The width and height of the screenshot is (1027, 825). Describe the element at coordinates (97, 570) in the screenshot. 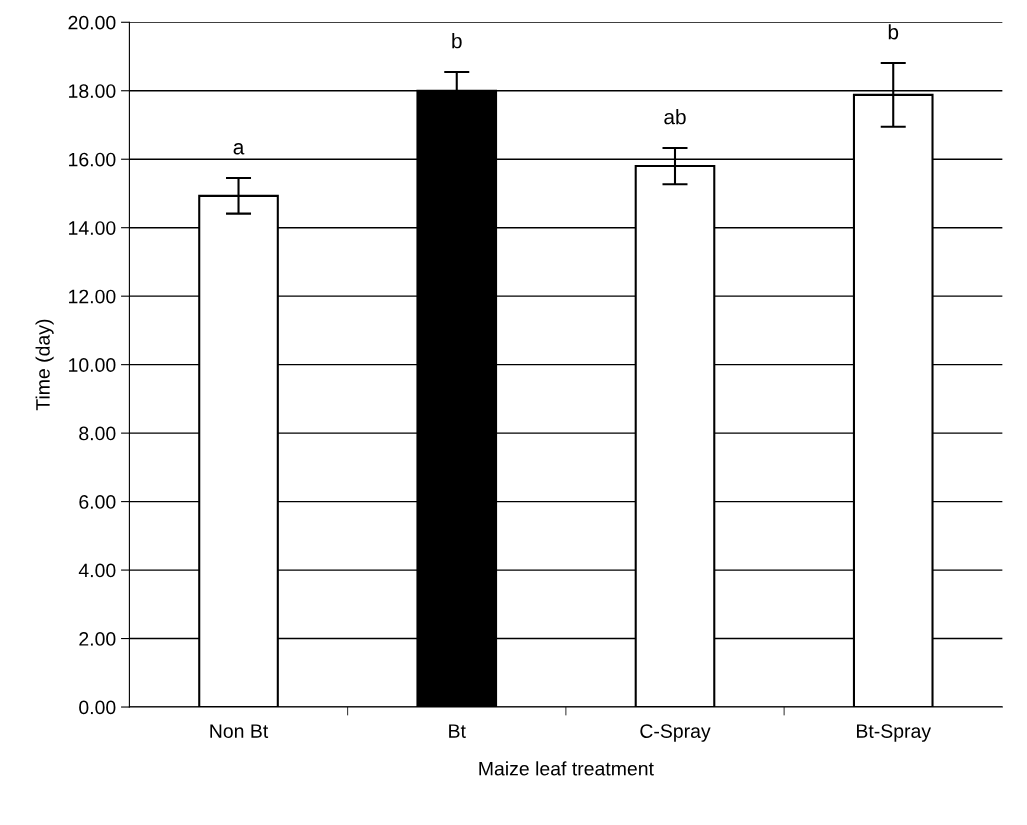

I see `y-tick-label: 4.00` at that location.